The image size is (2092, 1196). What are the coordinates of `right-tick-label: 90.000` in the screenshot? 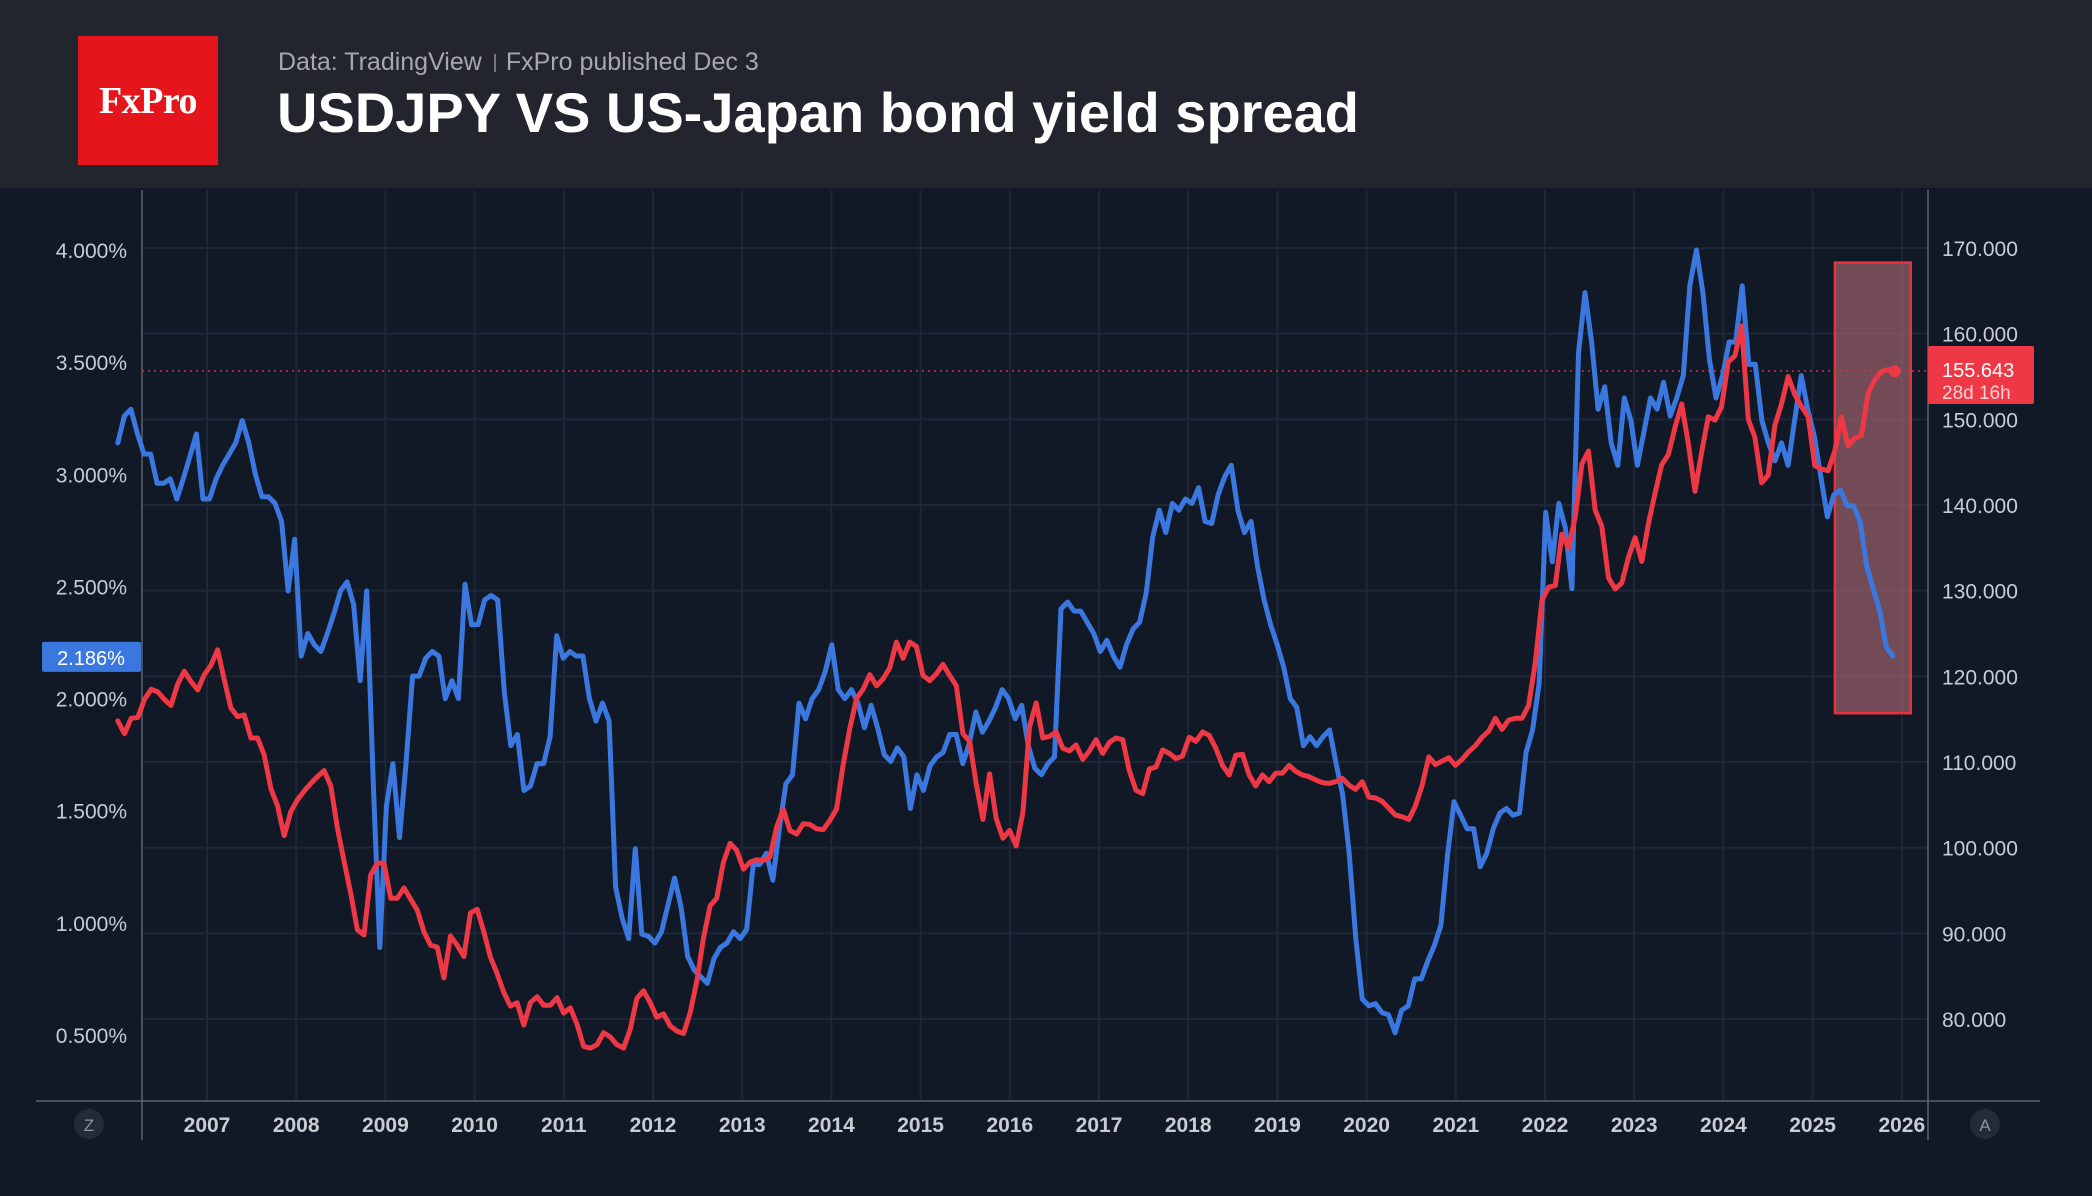 It's located at (1974, 934).